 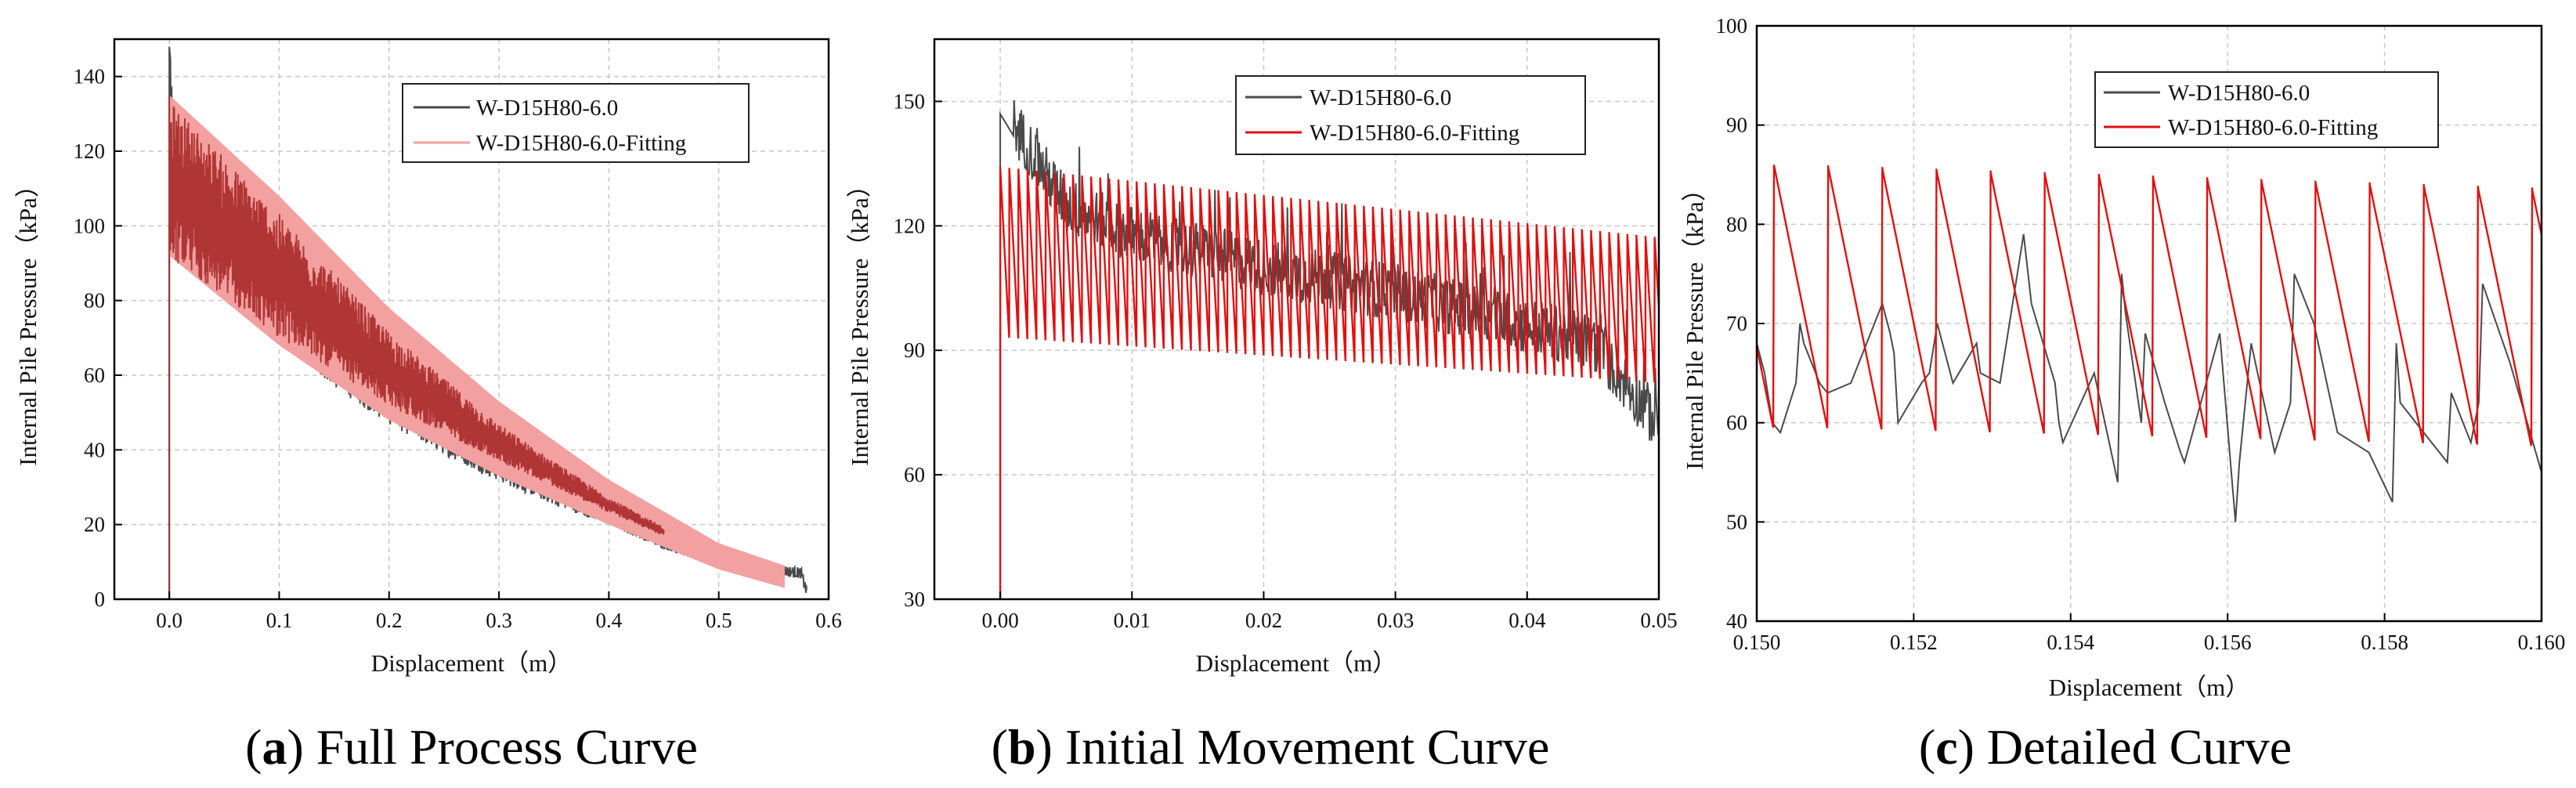 What do you see at coordinates (828, 620) in the screenshot?
I see `xtick-label: 0.6` at bounding box center [828, 620].